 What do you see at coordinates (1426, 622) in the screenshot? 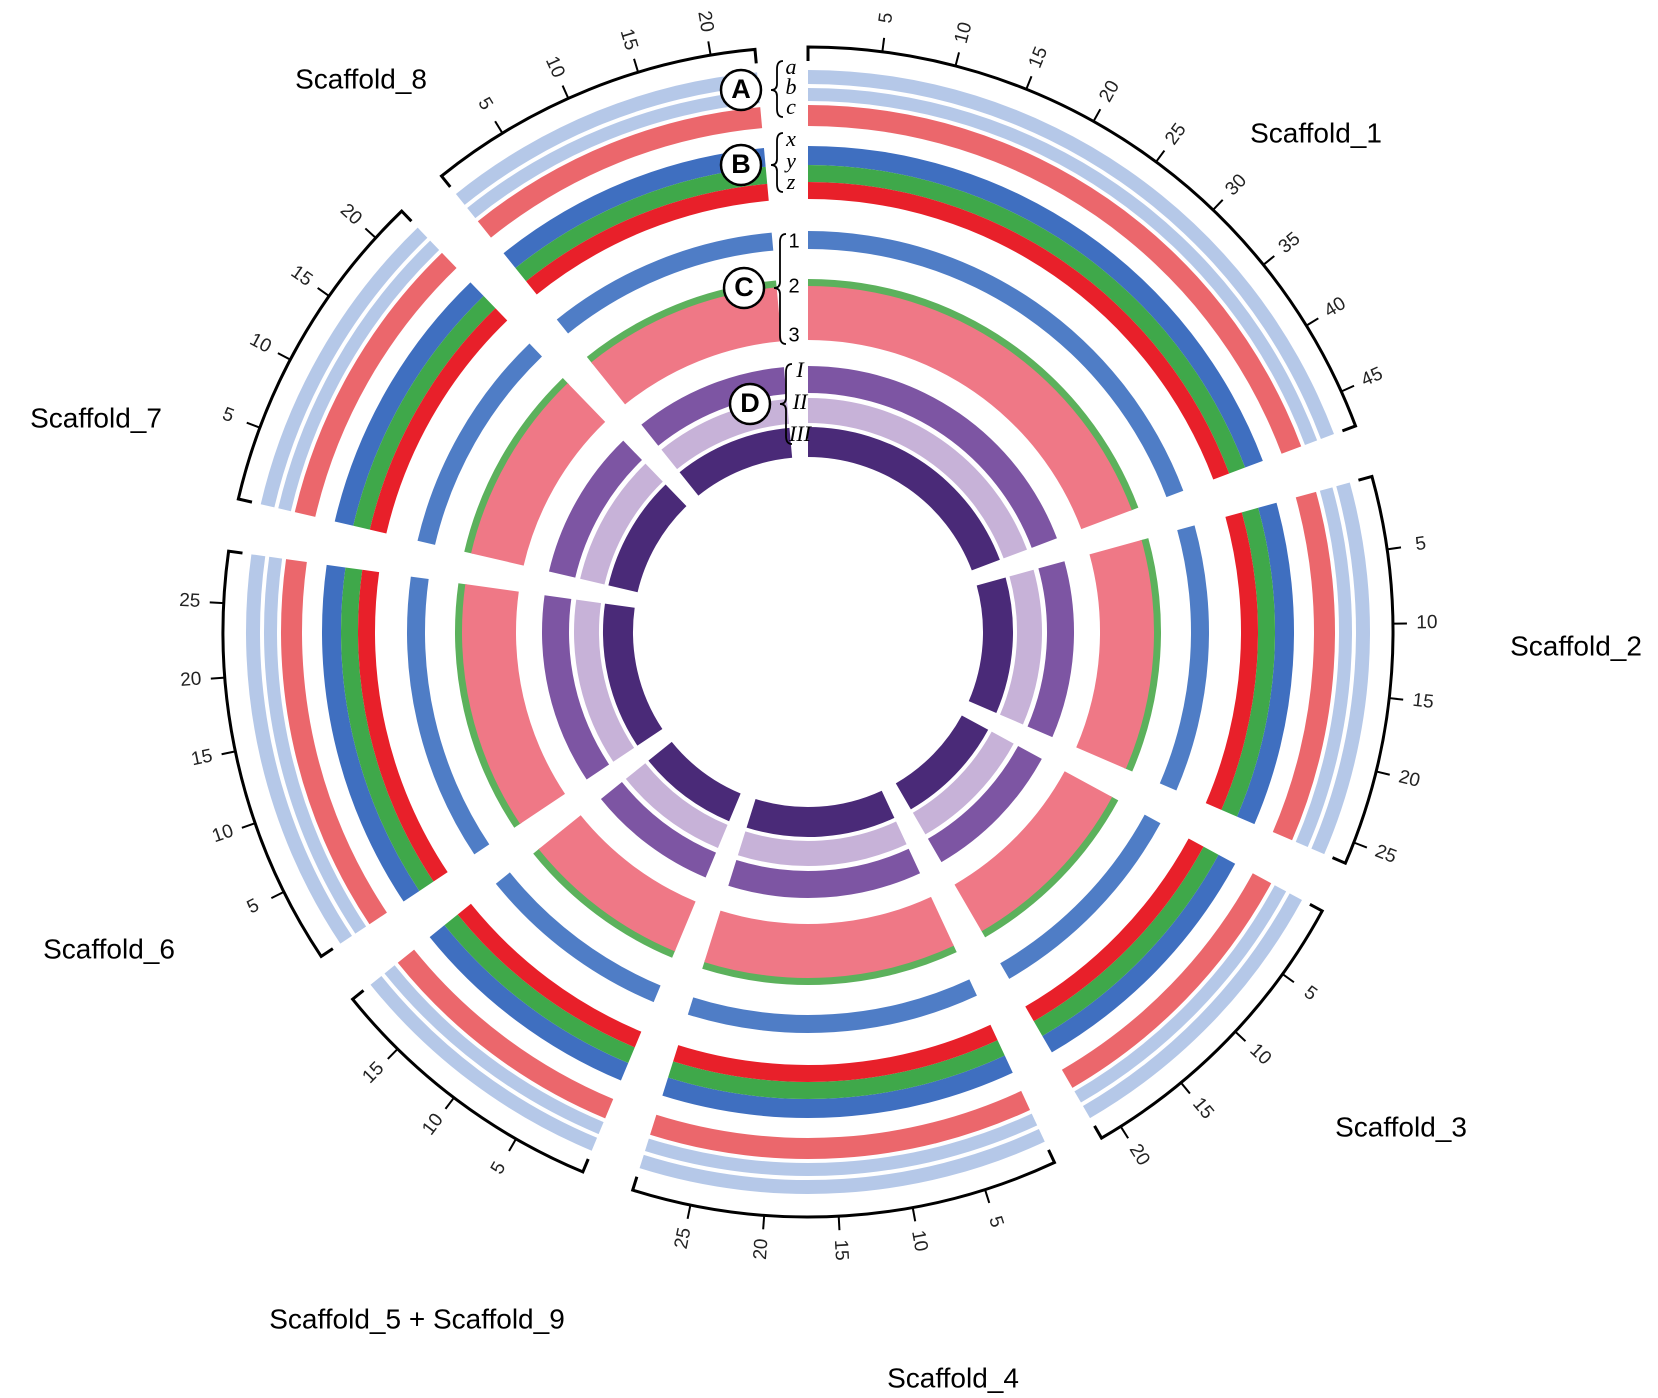
I see `tick-label: 10` at bounding box center [1426, 622].